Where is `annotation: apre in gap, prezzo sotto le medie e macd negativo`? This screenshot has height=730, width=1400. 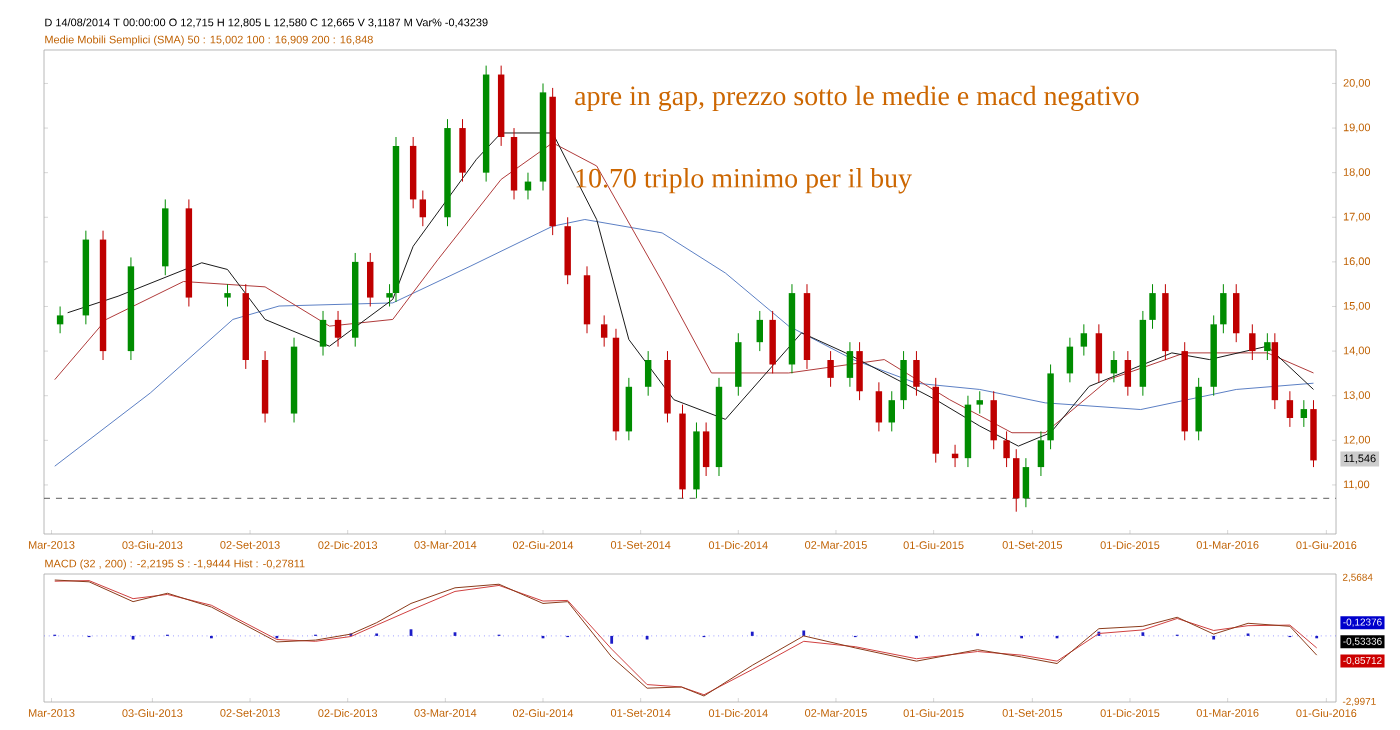
annotation: apre in gap, prezzo sotto le medie e macd negativo is located at coordinates (857, 98).